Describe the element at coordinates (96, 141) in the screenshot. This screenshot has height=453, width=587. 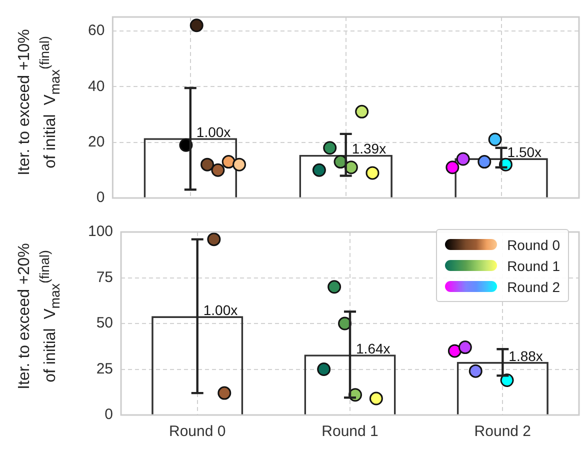
I see `y-tick-label: 20` at that location.